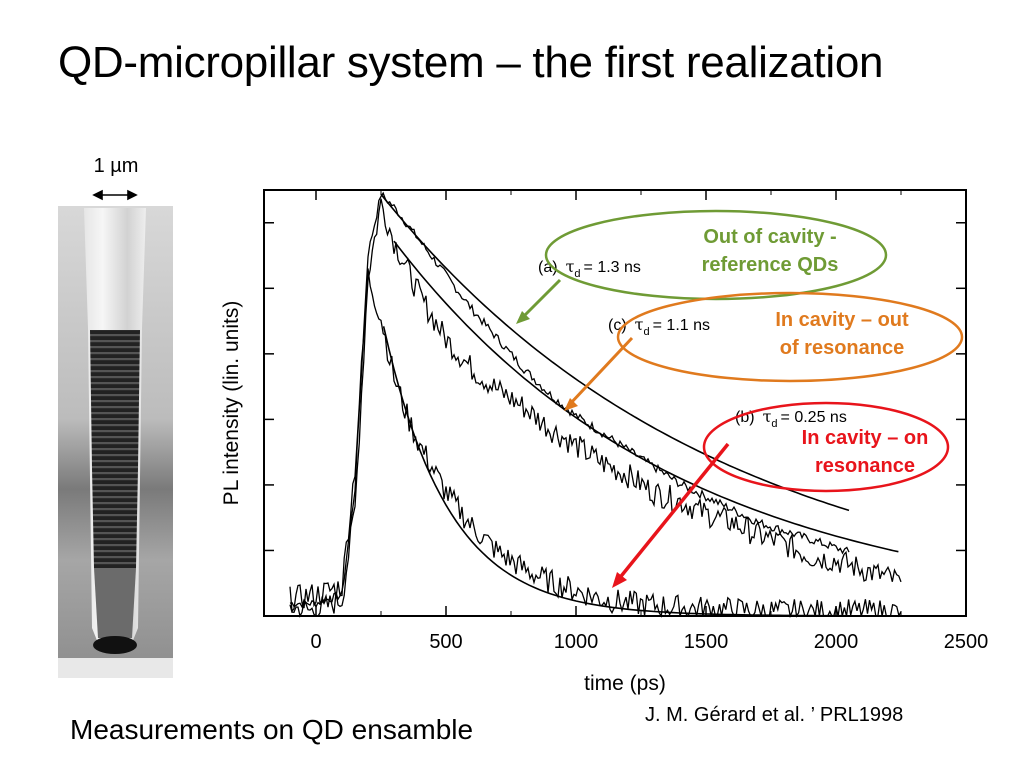 The height and width of the screenshot is (768, 1024). Describe the element at coordinates (706, 642) in the screenshot. I see `x-tick-label: 1500` at that location.